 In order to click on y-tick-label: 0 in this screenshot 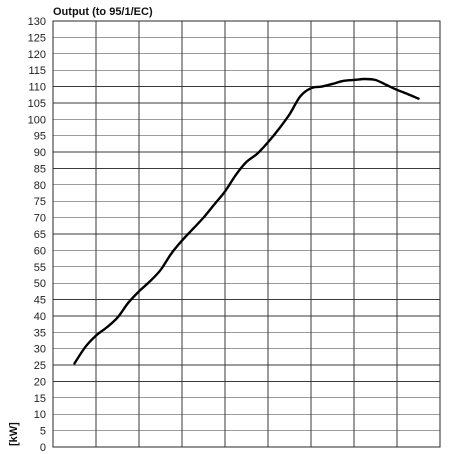, I will do `click(43, 448)`.